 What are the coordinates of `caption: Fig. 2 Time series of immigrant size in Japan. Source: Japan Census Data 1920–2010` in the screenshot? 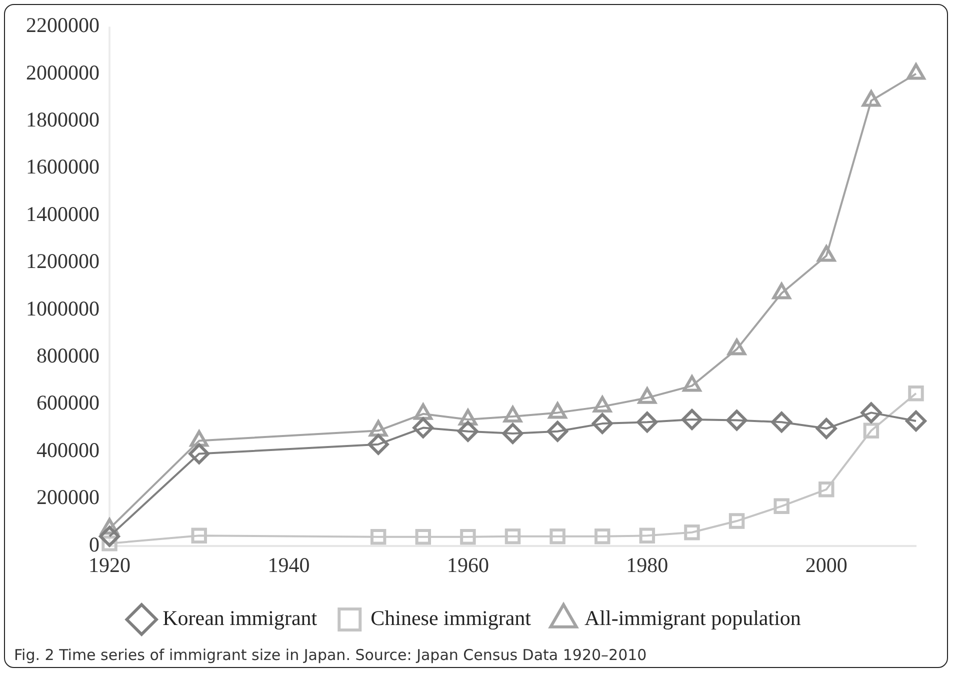 It's located at (330, 655).